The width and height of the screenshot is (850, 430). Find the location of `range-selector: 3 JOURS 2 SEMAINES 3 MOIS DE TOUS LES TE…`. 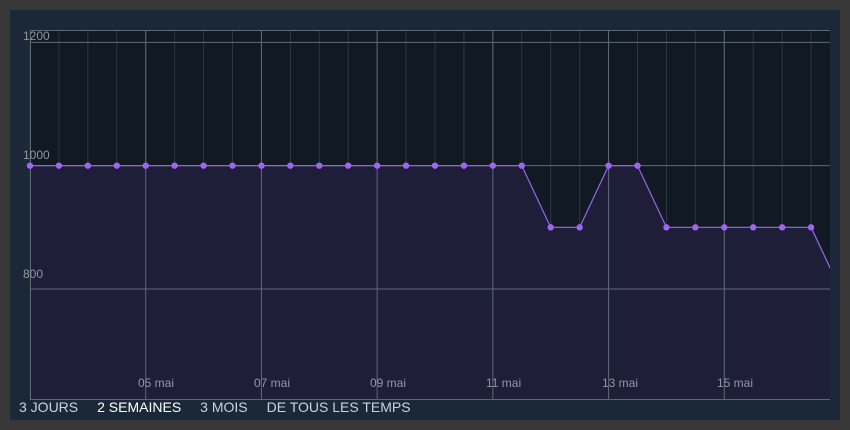

range-selector: 3 JOURS 2 SEMAINES 3 MOIS DE TOUS LES TE… is located at coordinates (224, 407).